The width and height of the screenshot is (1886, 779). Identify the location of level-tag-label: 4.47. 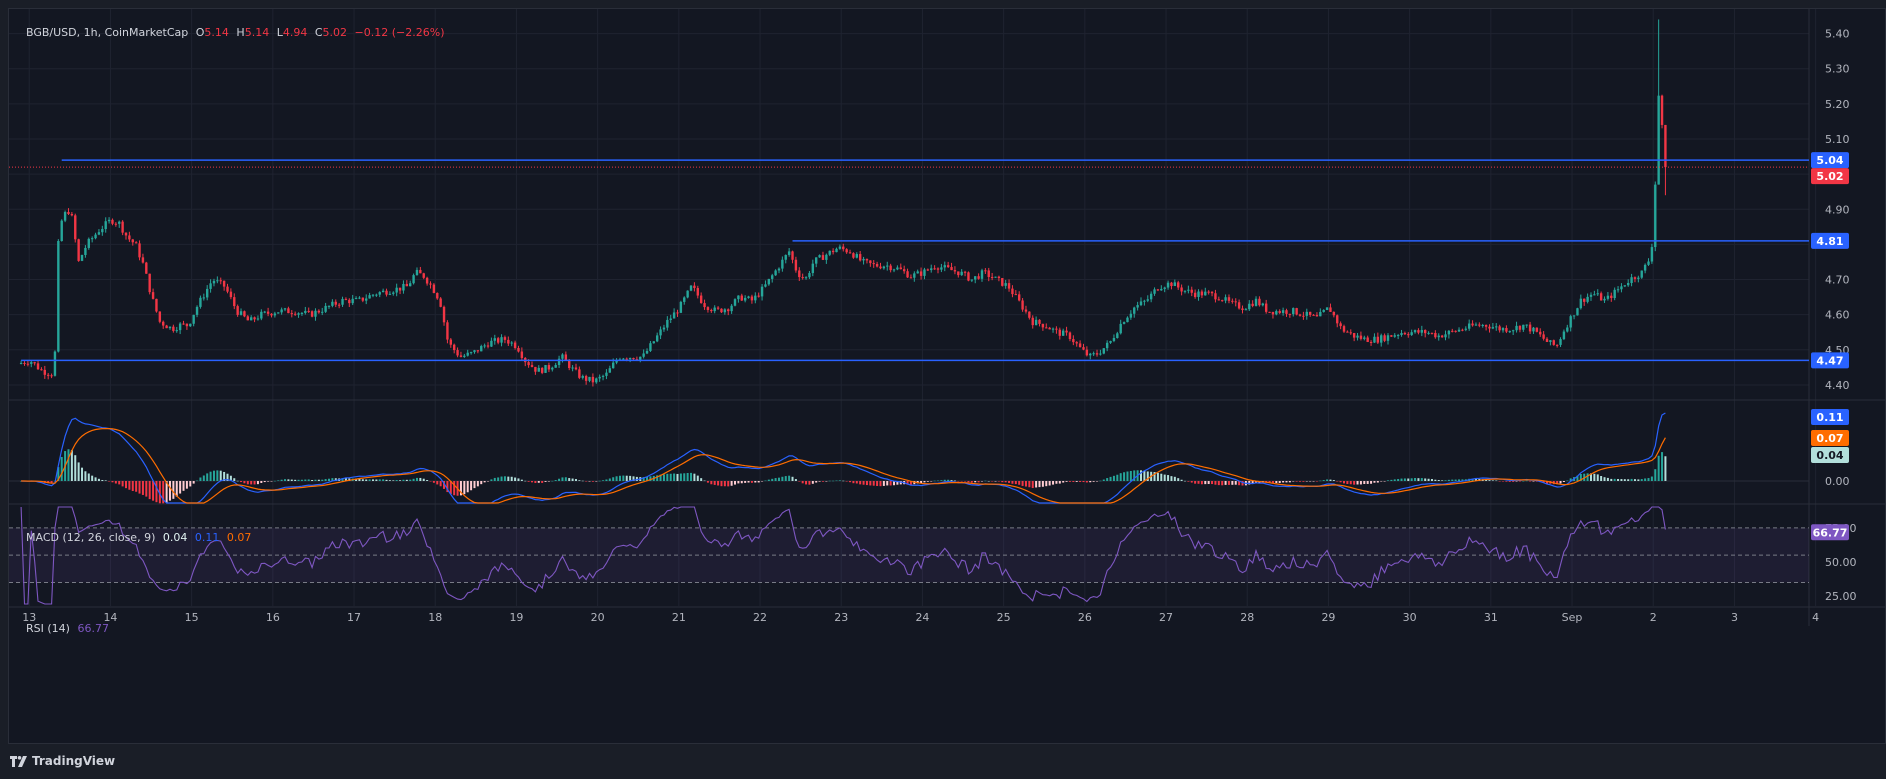
(1829, 360).